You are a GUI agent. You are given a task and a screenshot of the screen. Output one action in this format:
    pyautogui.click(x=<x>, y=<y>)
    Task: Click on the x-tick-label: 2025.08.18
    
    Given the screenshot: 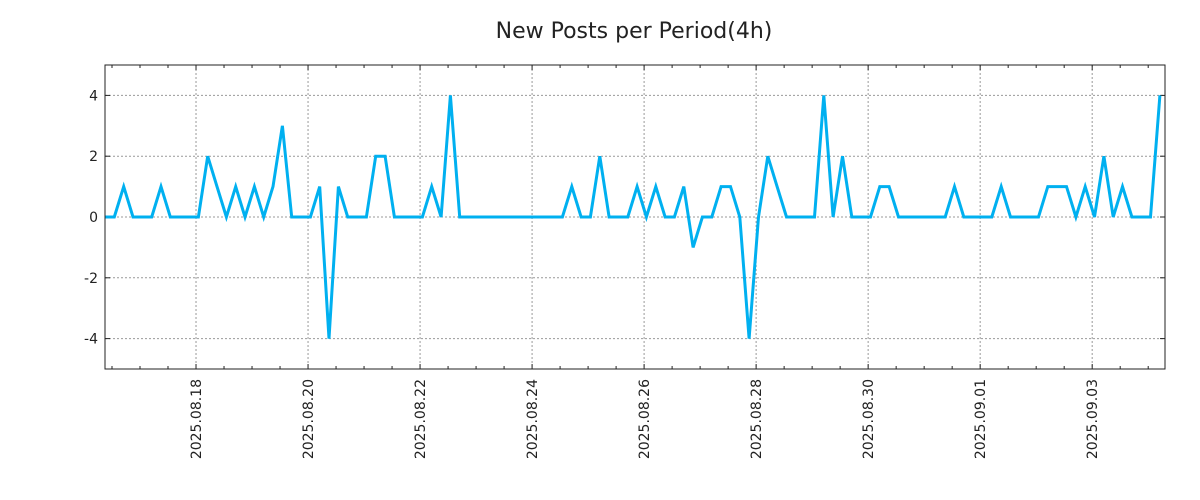 What is the action you would take?
    pyautogui.click(x=197, y=419)
    